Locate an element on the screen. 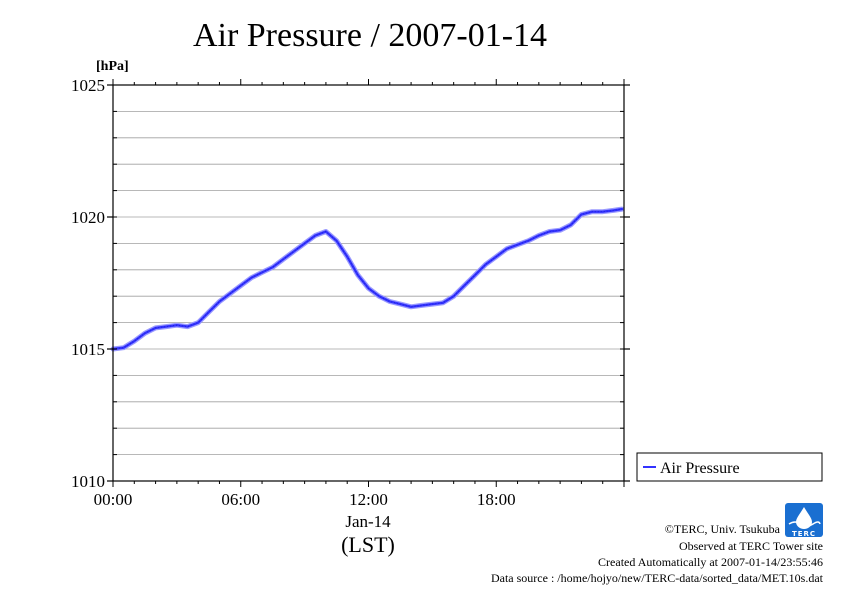  wave-icon is located at coordinates (804, 524).